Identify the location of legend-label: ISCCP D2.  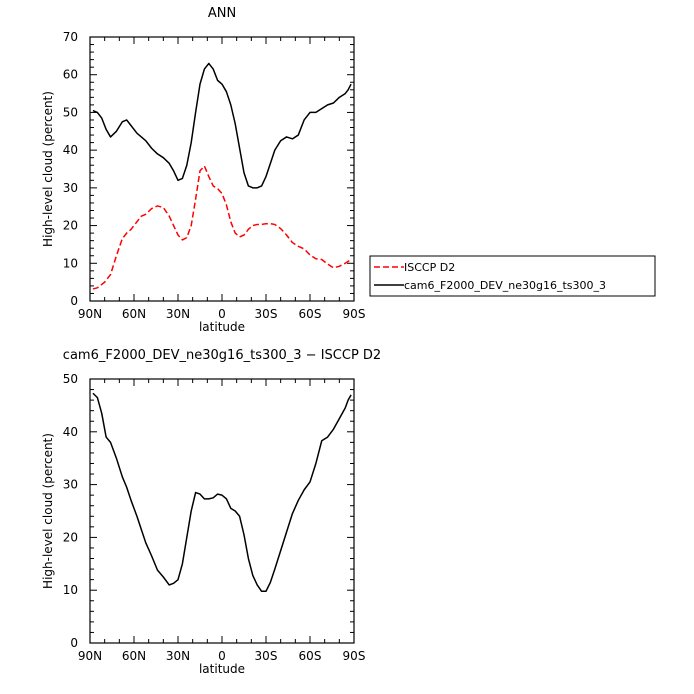
(429, 267).